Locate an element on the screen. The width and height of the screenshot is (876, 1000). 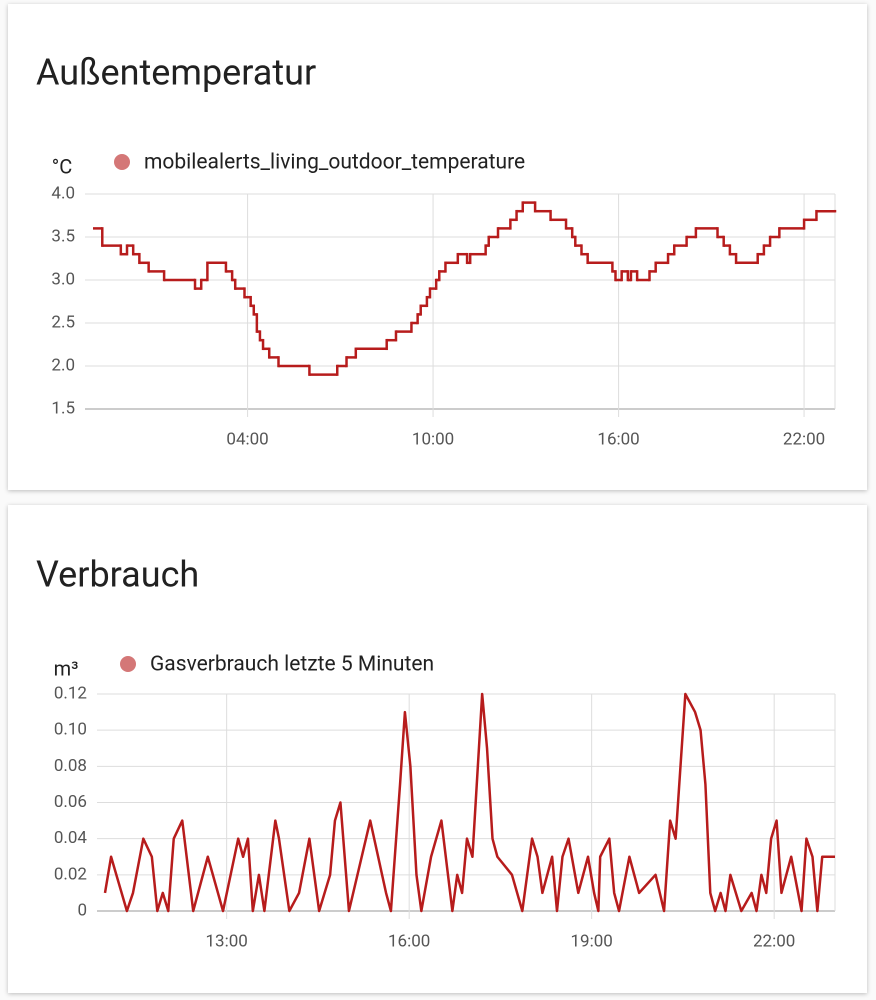
x-tick-label: 13:00 is located at coordinates (226, 941).